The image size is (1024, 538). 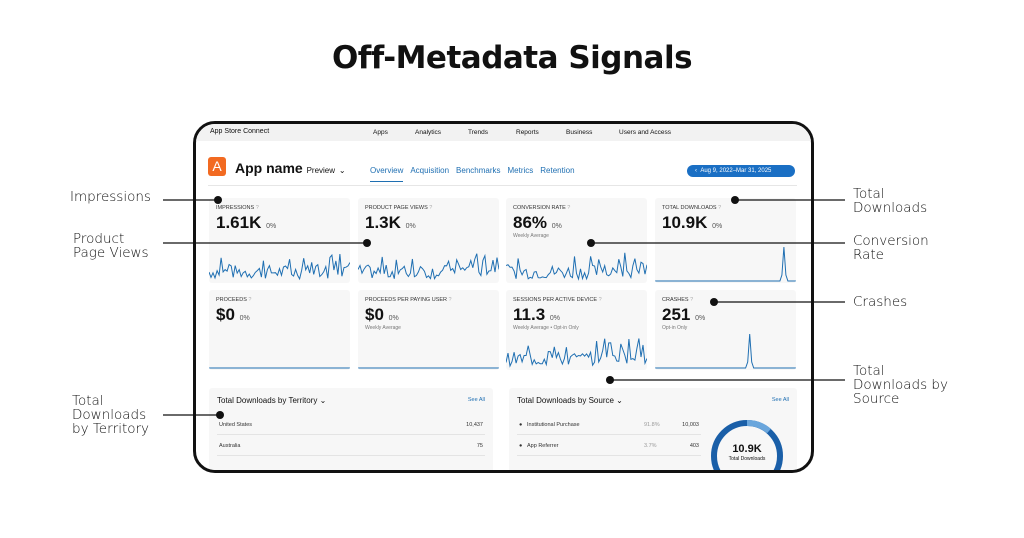 I want to click on tab-acquisition: Acquisition, so click(x=430, y=170).